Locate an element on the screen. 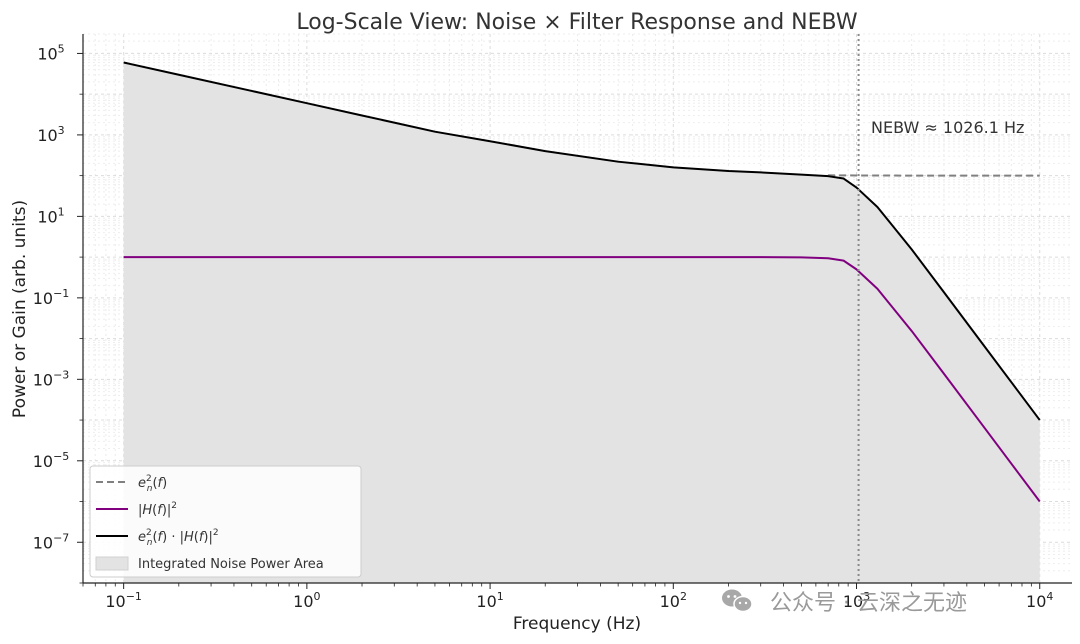  y-tick-label: 10³ is located at coordinates (50, 134).